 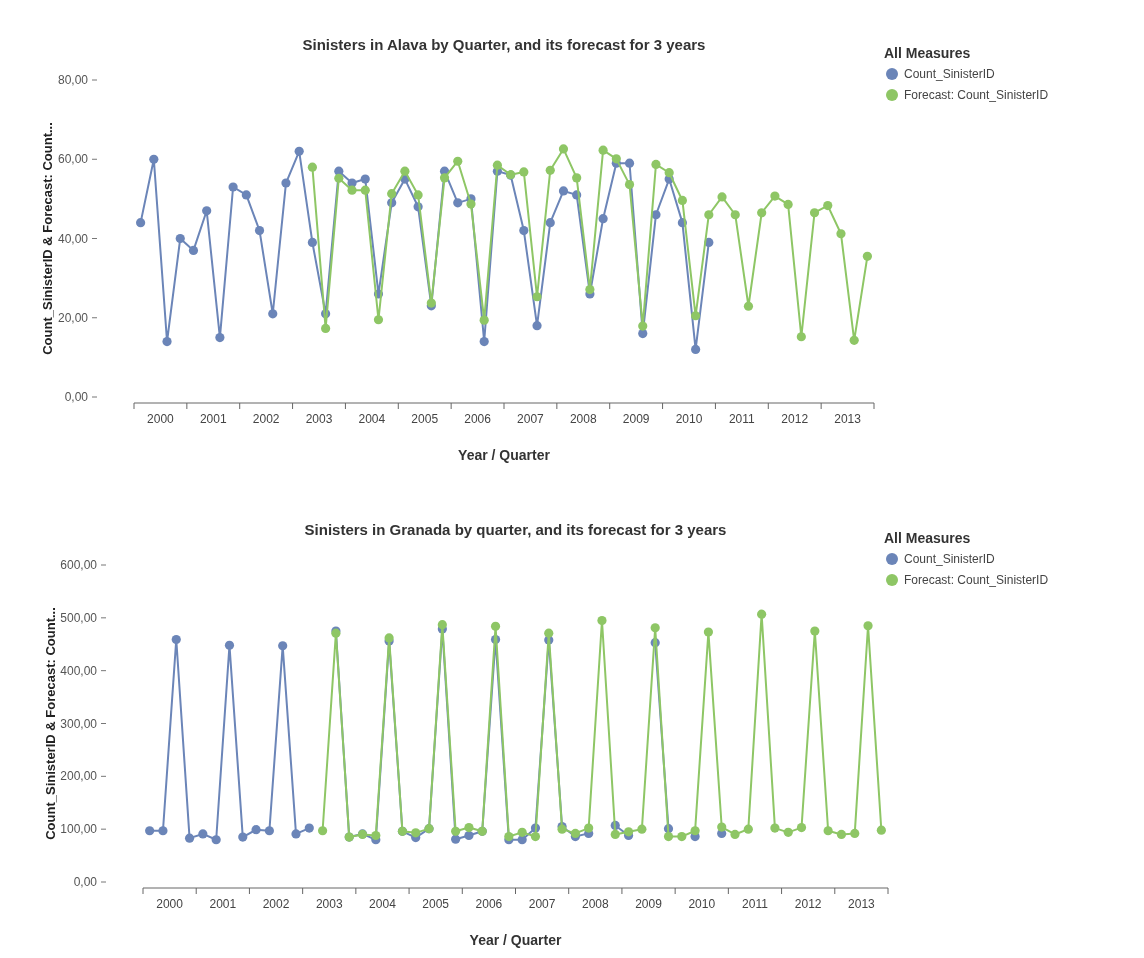 I want to click on y-tick-label: 500,00, so click(x=79, y=617).